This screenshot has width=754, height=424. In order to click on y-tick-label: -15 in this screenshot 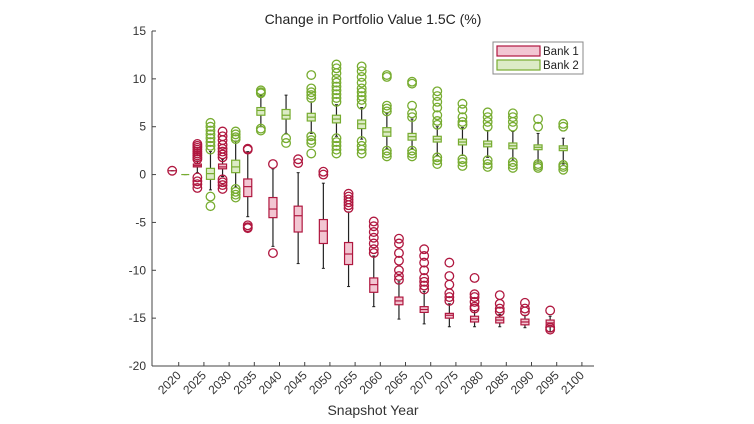, I will do `click(138, 318)`.